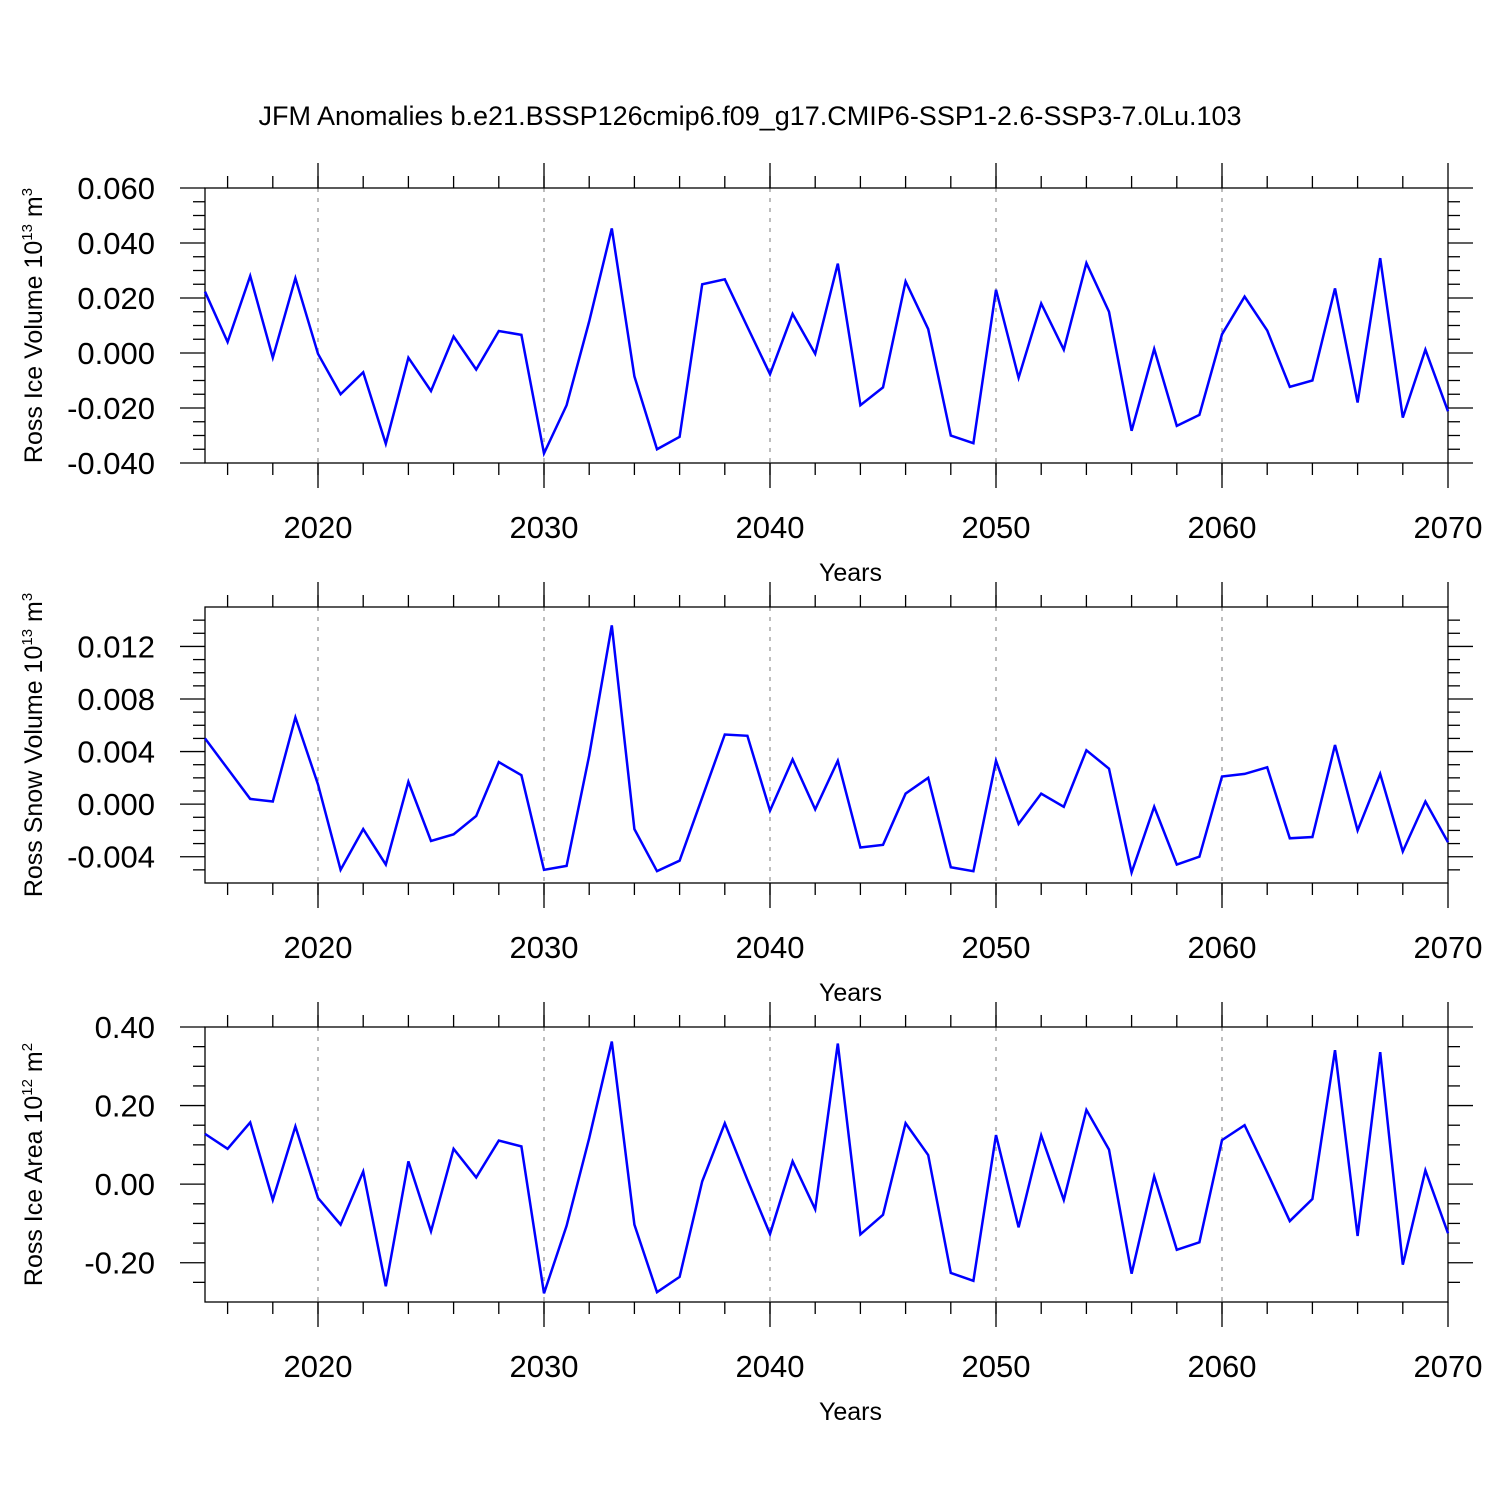  I want to click on y-axis-title-text: Ross Snow Volume 10, so click(34, 772).